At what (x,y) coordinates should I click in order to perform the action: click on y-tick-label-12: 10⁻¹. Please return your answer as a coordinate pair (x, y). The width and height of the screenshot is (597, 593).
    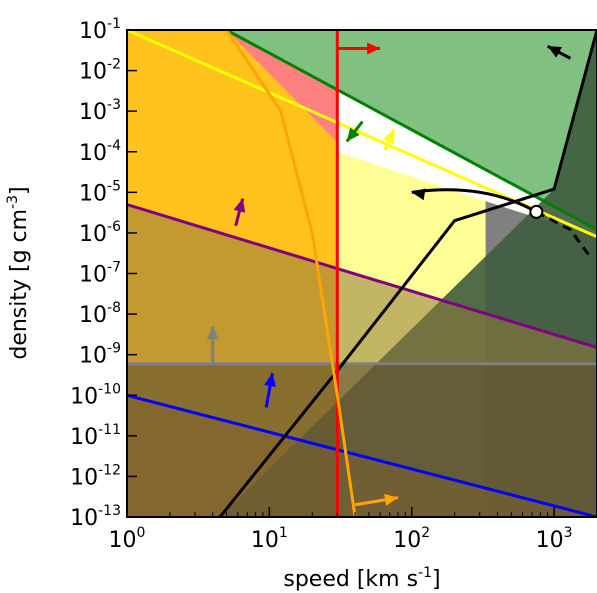
    Looking at the image, I should click on (100, 30).